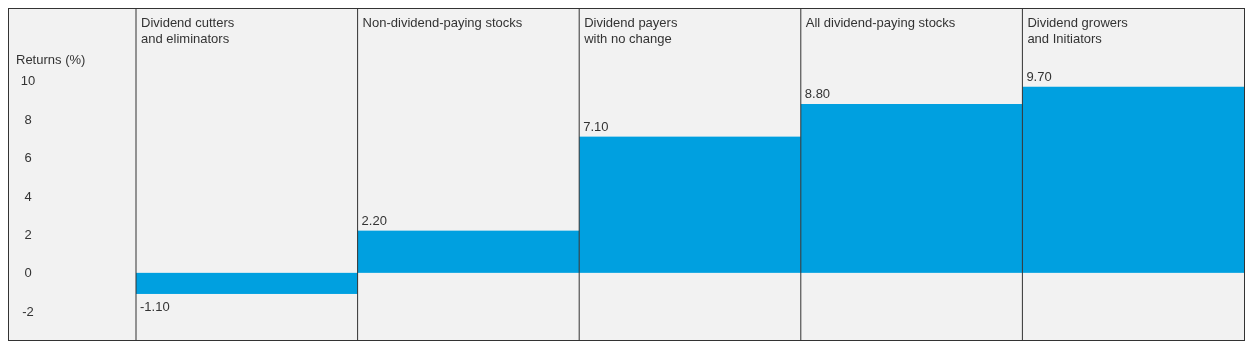 This screenshot has height=349, width=1253. I want to click on y-tick-label: 2, so click(28, 234).